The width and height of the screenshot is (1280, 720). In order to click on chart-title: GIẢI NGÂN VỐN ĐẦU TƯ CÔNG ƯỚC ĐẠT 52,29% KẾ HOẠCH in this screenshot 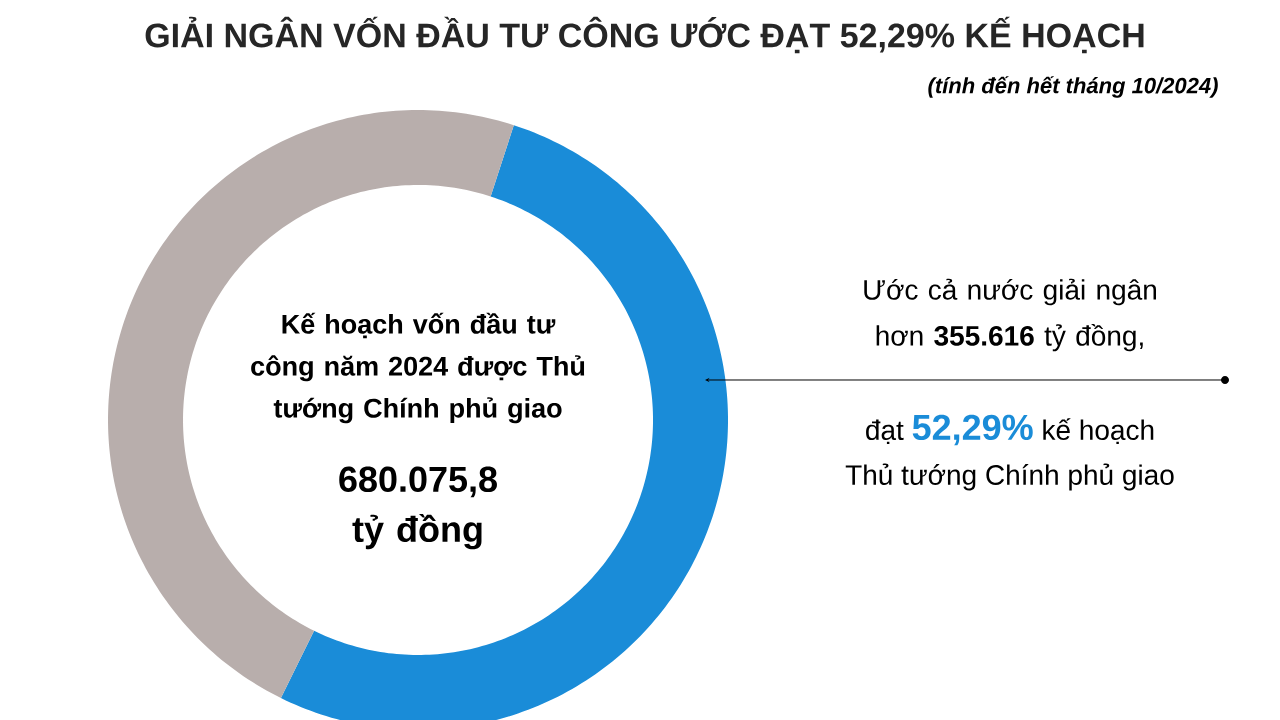, I will do `click(644, 35)`.